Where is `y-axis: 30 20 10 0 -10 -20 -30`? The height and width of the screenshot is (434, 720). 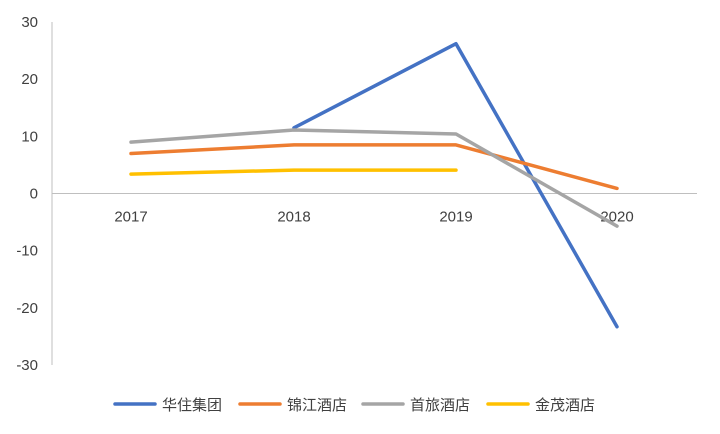 y-axis: 30 20 10 0 -10 -20 -30 is located at coordinates (34, 194).